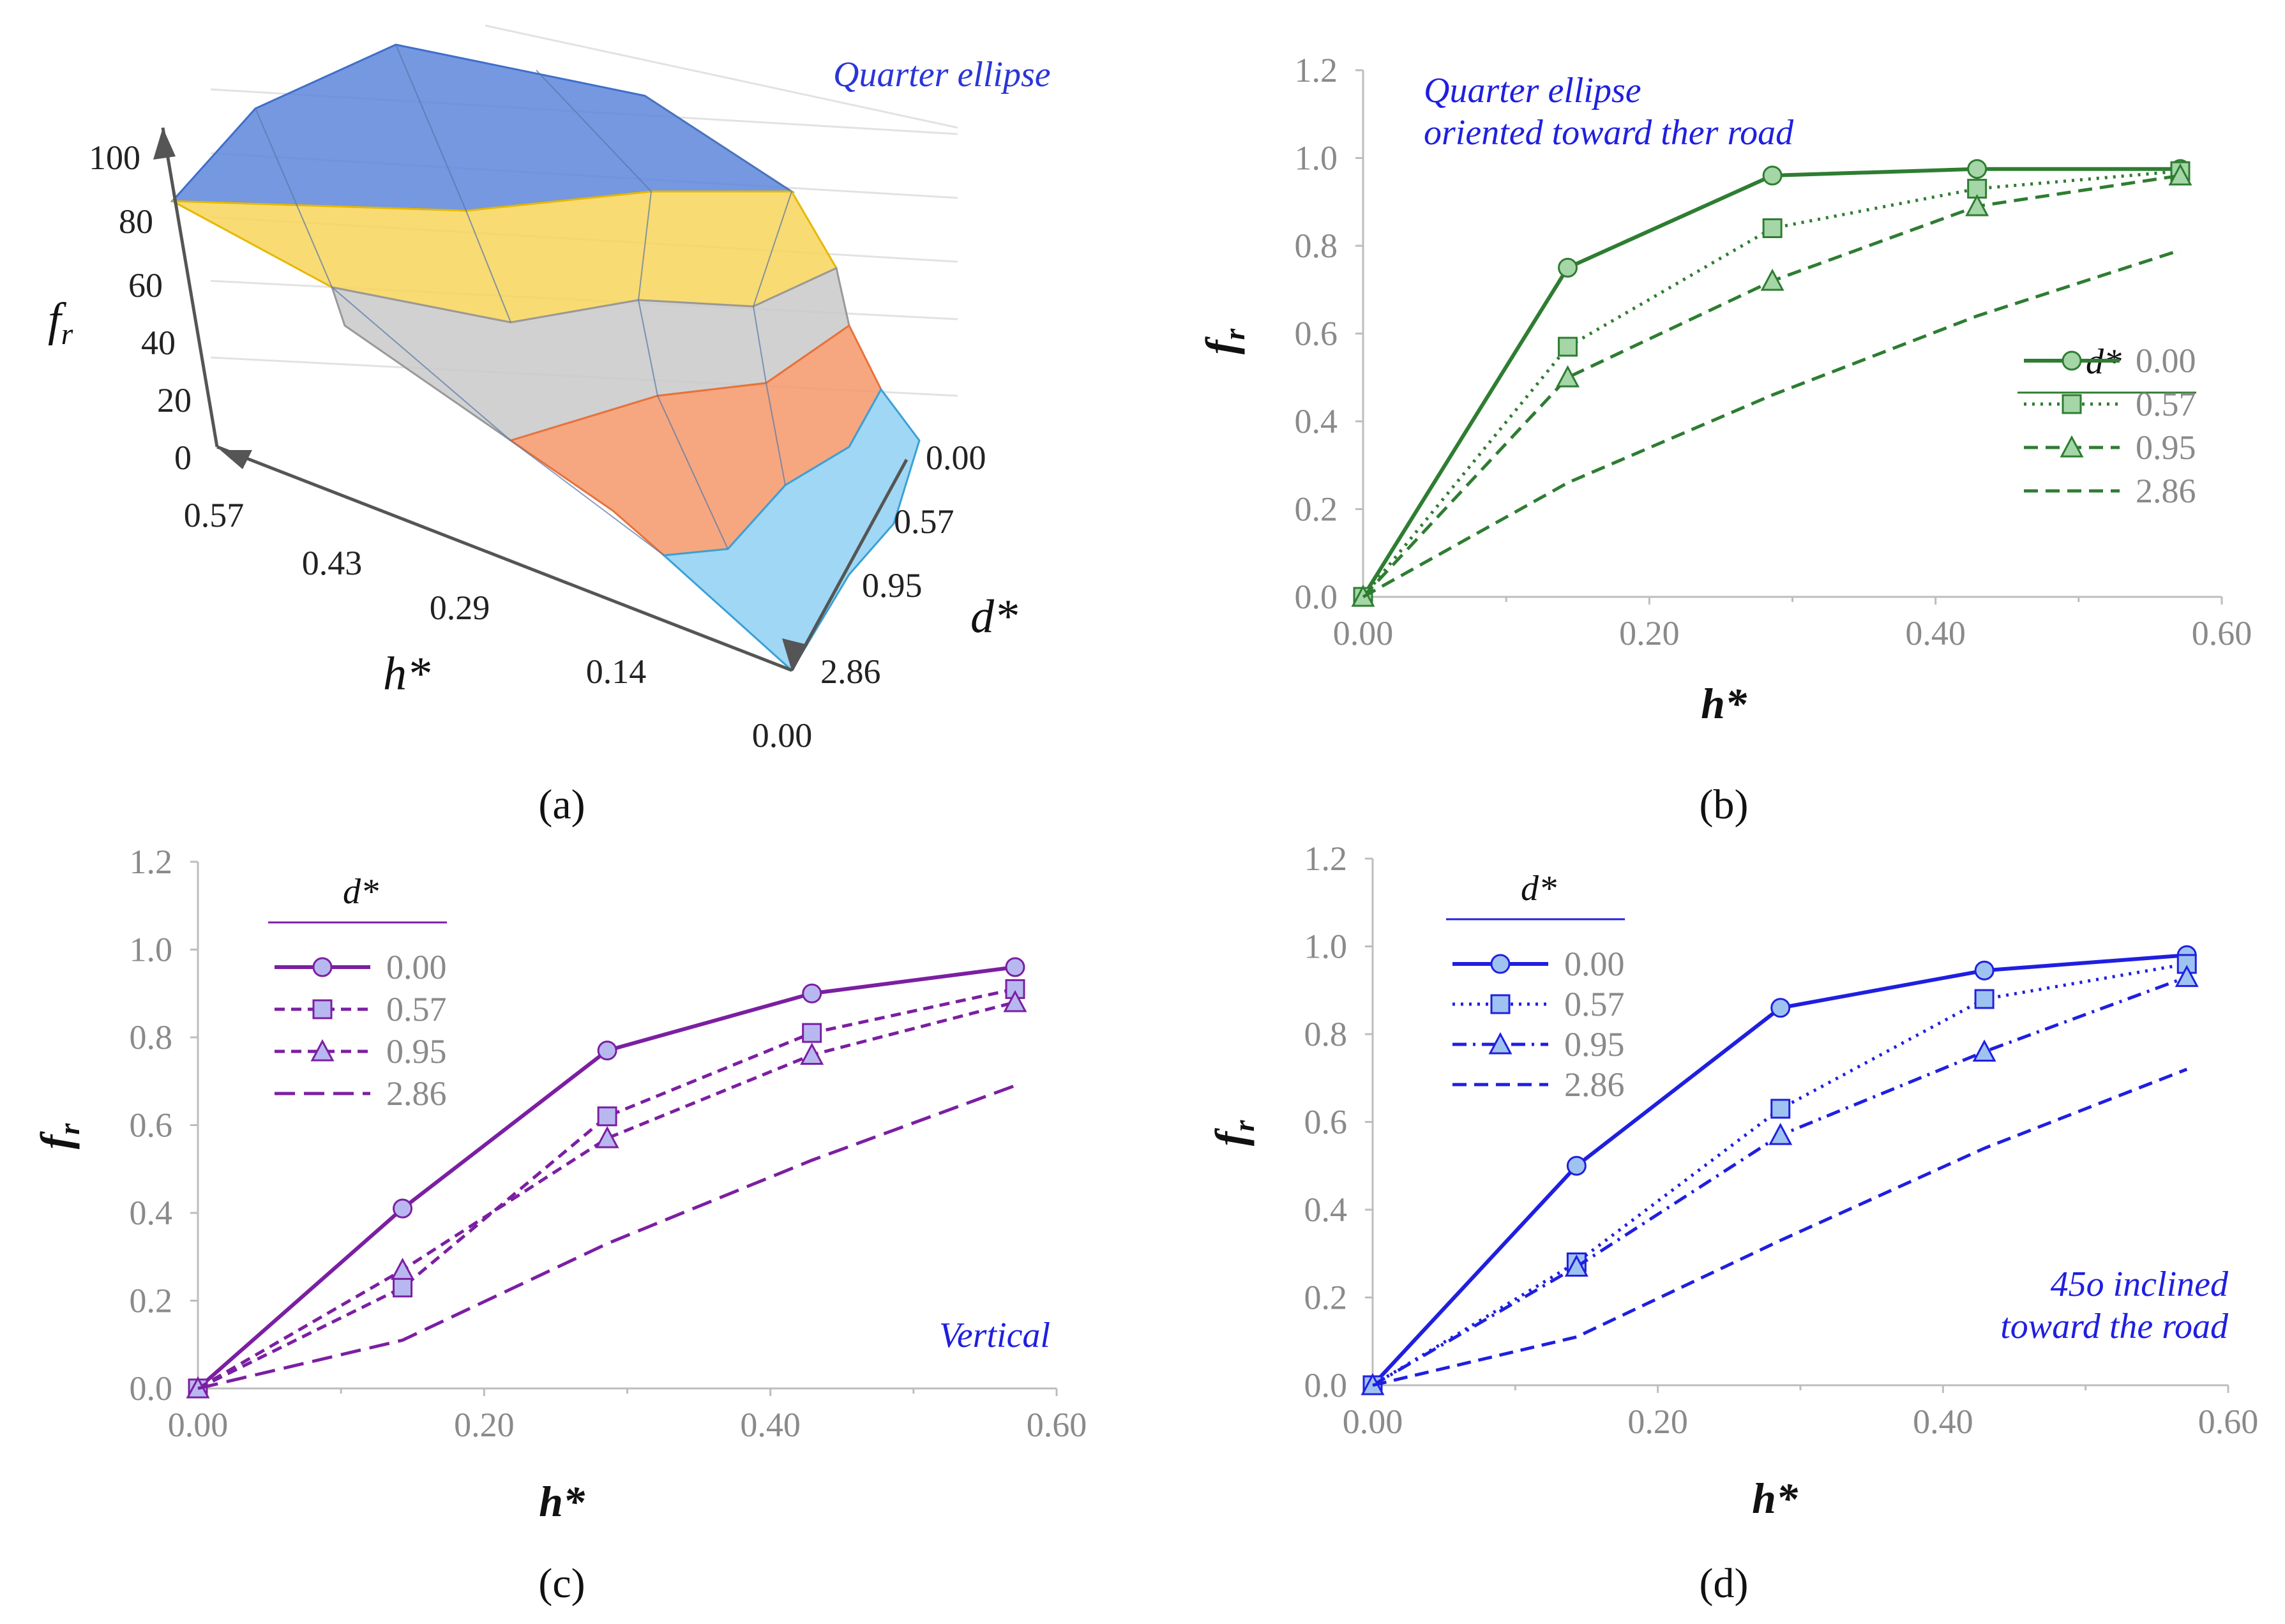 The width and height of the screenshot is (2285, 1624). Describe the element at coordinates (1725, 805) in the screenshot. I see `panel-label-b: (b)` at that location.